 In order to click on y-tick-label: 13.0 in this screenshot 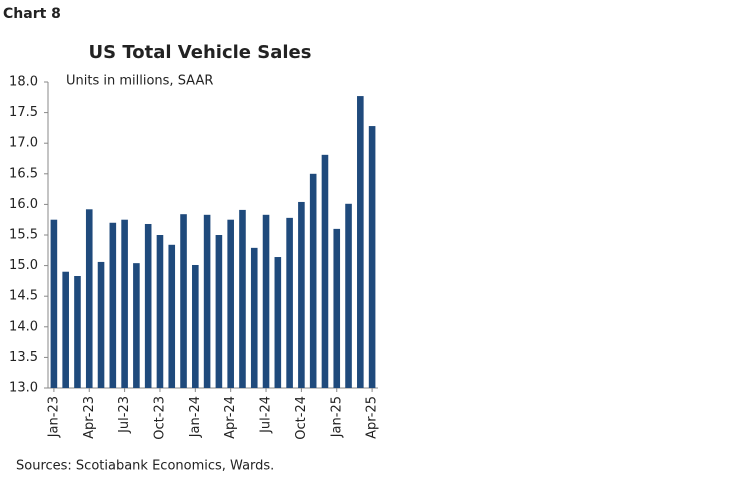, I will do `click(23, 388)`.